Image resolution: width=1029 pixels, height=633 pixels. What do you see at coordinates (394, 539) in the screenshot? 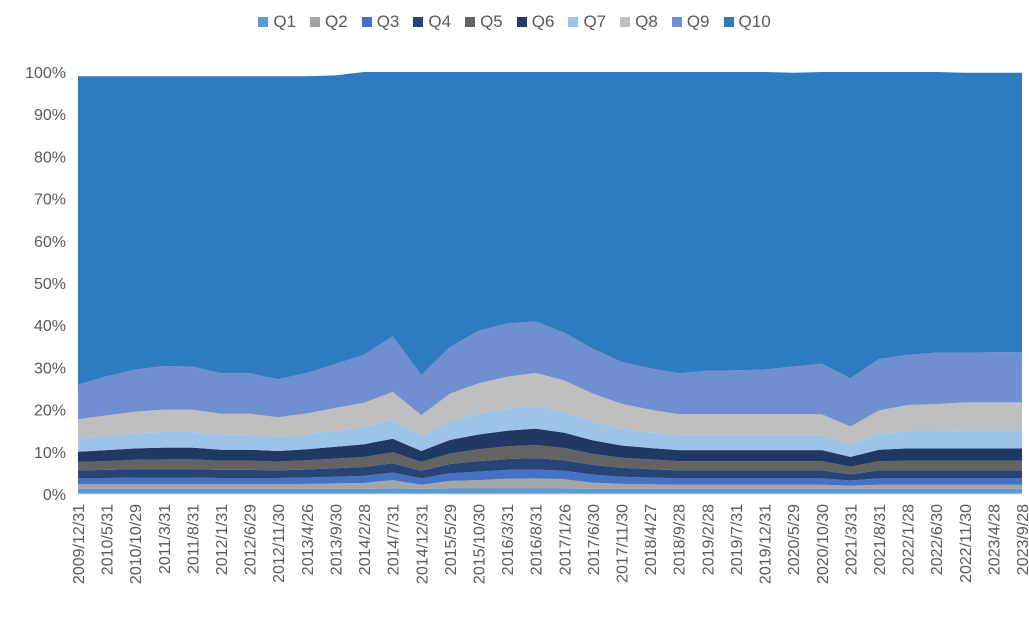
I see `x-tick-label: 2014/7/31` at bounding box center [394, 539].